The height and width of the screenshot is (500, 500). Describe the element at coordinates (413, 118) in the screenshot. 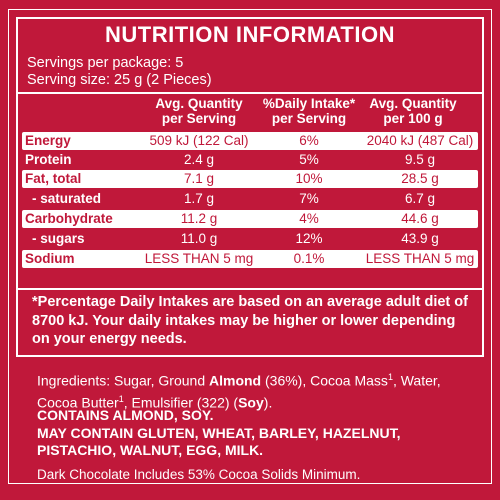

I see `column-header-line: per 100 g` at that location.